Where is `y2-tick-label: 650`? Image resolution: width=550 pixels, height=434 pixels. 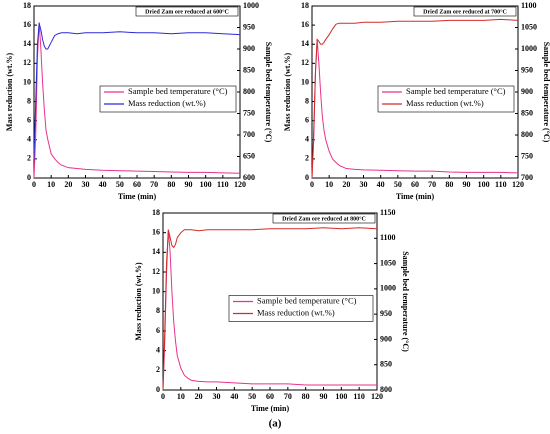
y2-tick-label: 650 is located at coordinates (249, 155).